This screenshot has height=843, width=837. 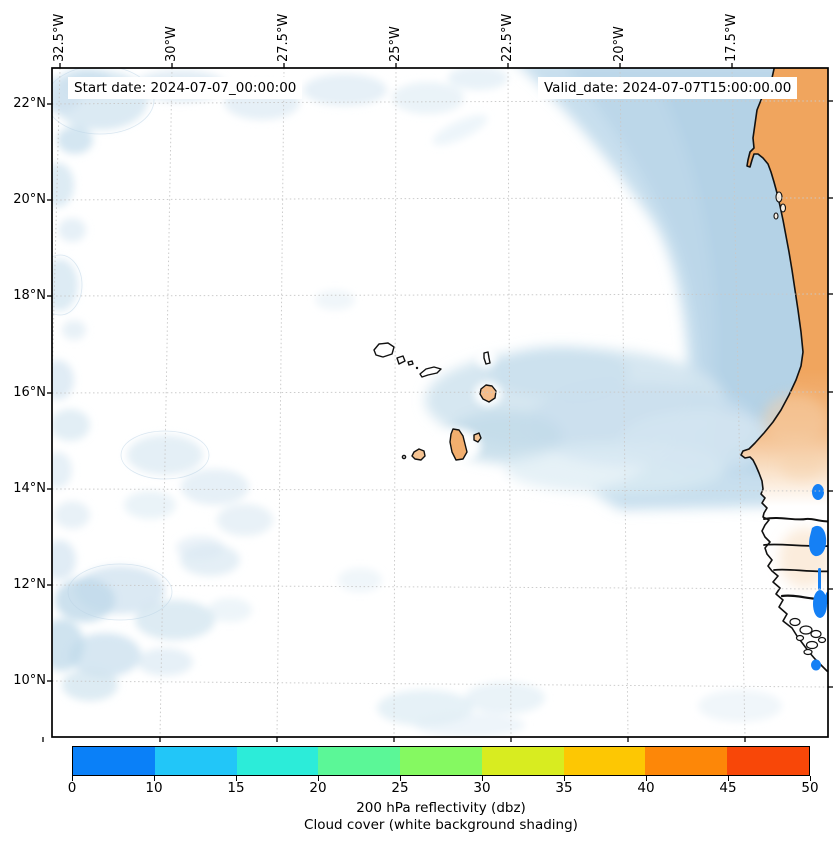 What do you see at coordinates (29, 199) in the screenshot?
I see `y-tick-label: 20°N` at bounding box center [29, 199].